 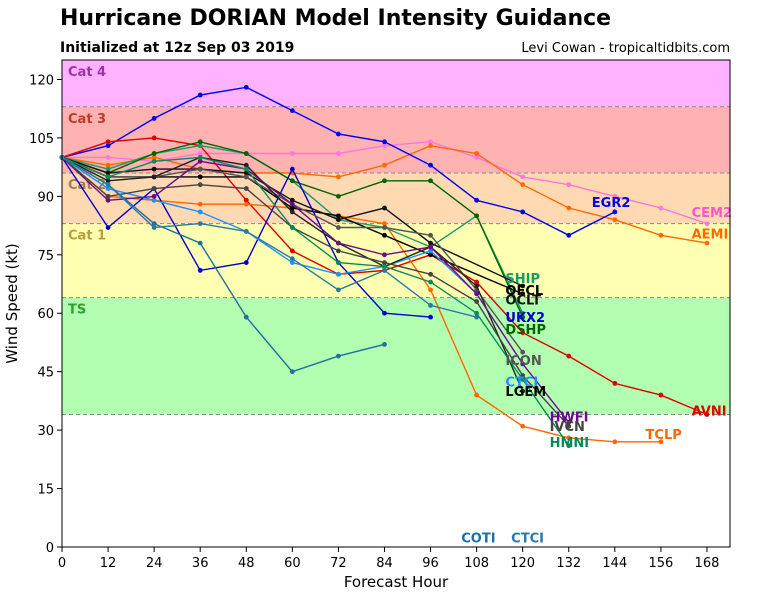 I want to click on x-tick-label: 156, so click(x=660, y=563).